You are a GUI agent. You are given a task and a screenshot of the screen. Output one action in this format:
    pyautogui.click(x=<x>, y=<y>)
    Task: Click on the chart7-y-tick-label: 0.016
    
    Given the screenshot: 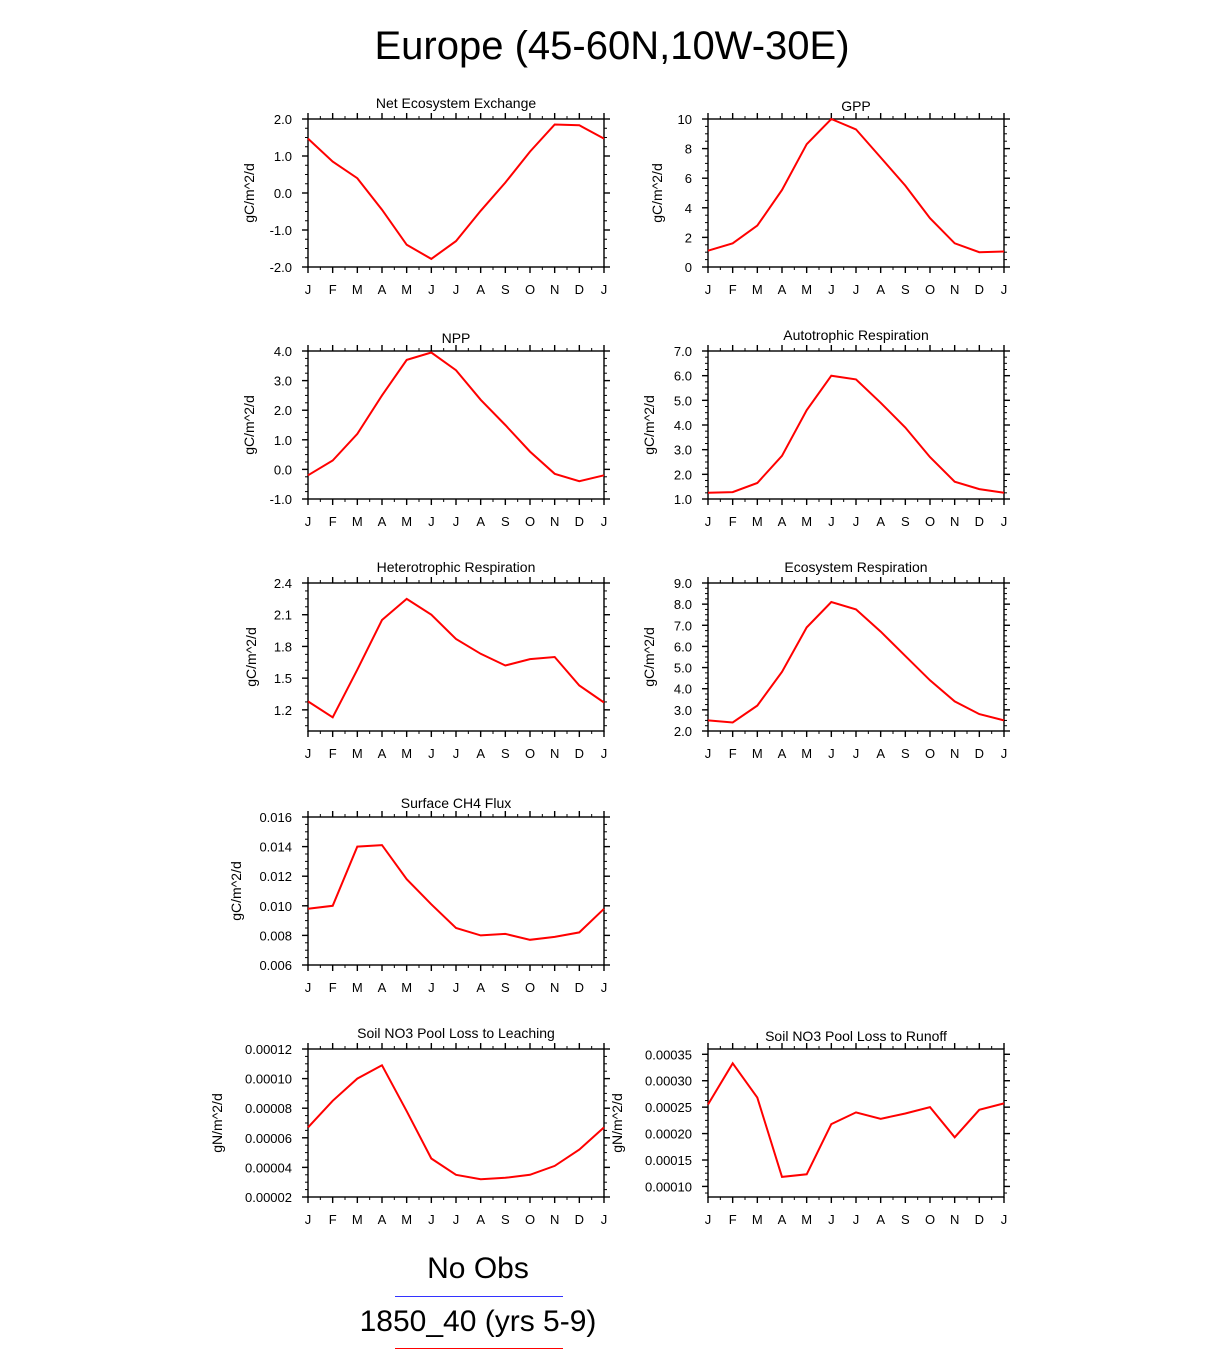 What is the action you would take?
    pyautogui.click(x=275, y=817)
    